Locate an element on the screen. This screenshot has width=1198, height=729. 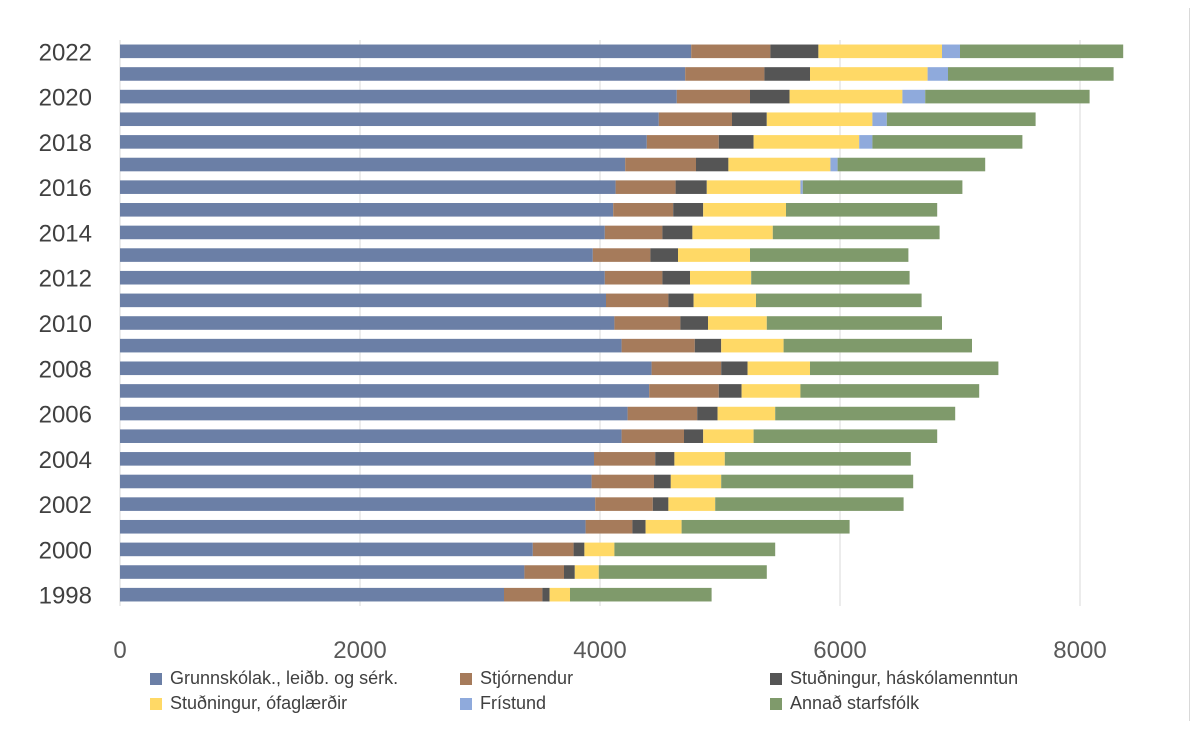
legend-label: Stuðningur, ófaglærðir is located at coordinates (259, 703).